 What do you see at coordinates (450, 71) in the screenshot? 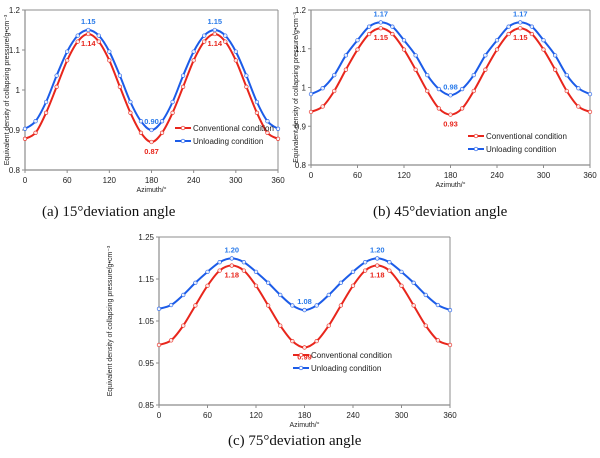
I see `series-line-conventional` at bounding box center [450, 71].